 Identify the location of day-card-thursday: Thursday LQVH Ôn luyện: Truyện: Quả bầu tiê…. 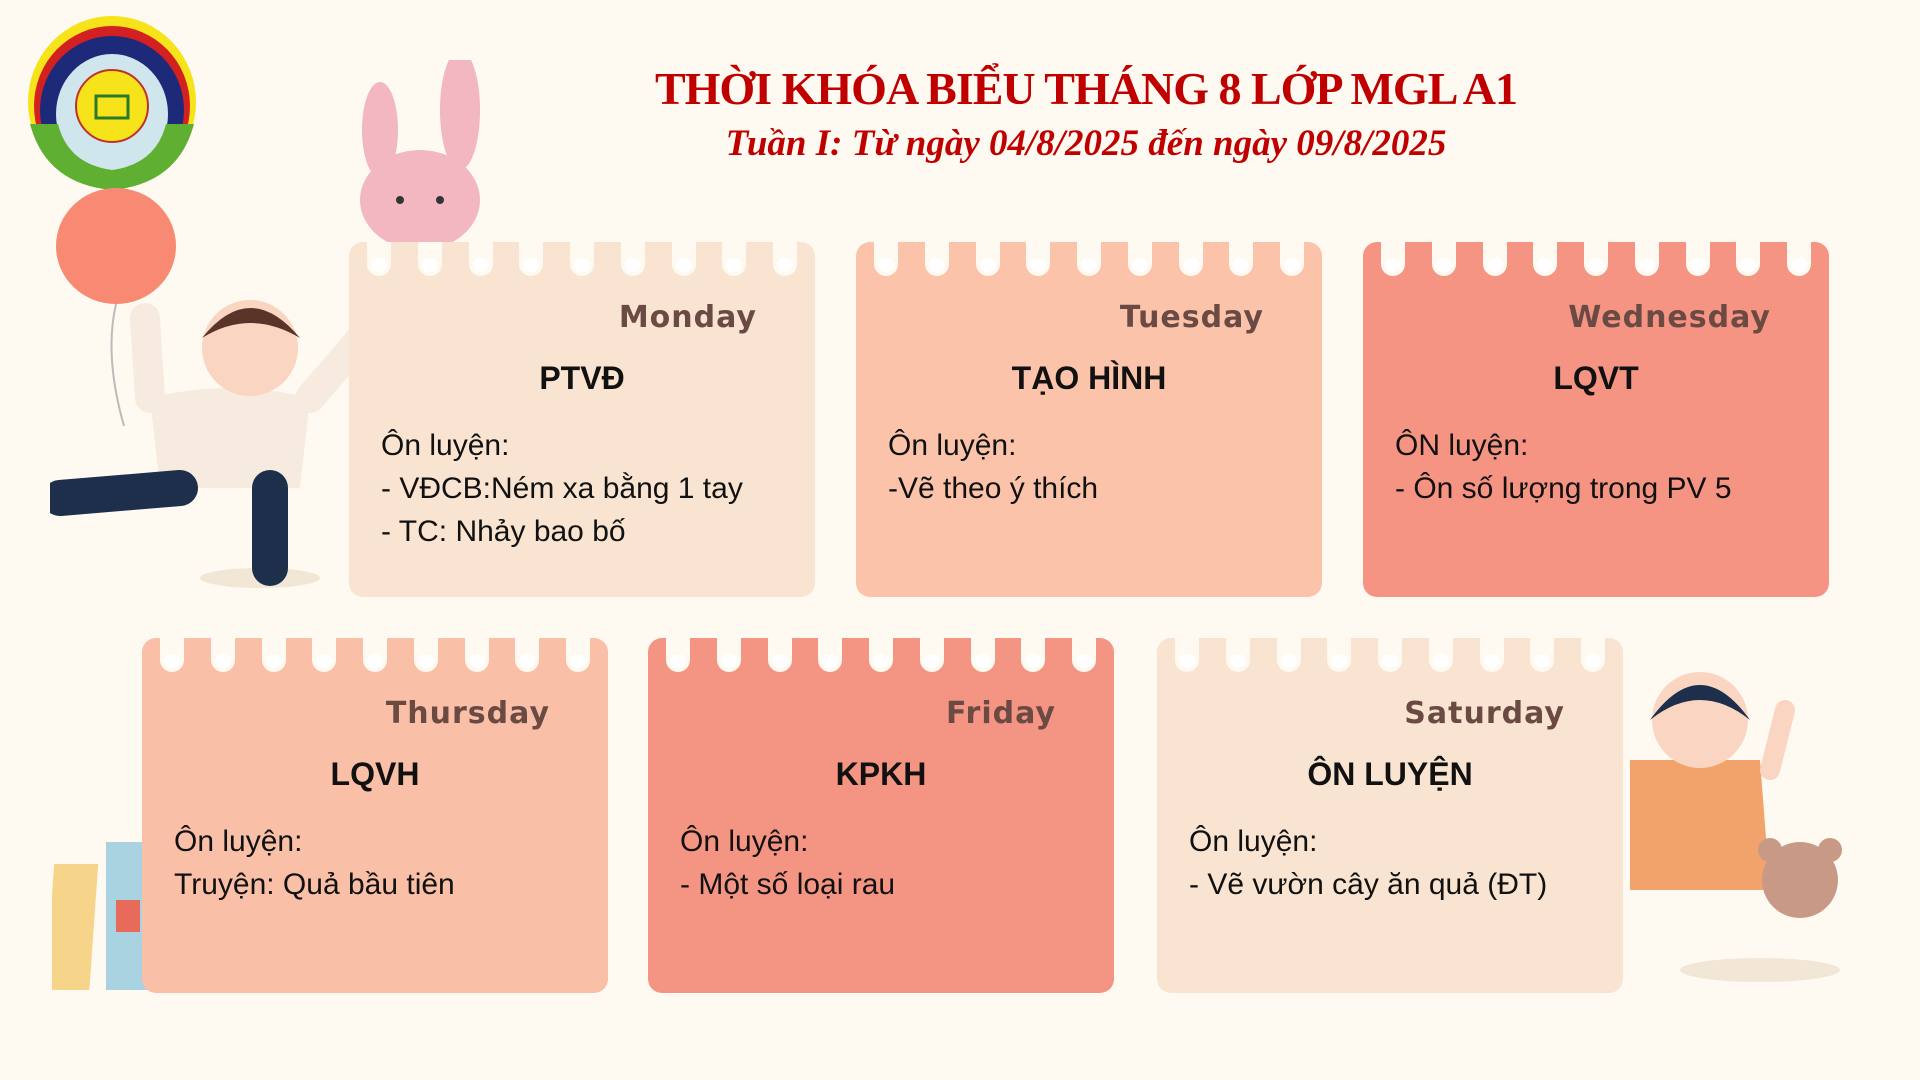
(375, 815).